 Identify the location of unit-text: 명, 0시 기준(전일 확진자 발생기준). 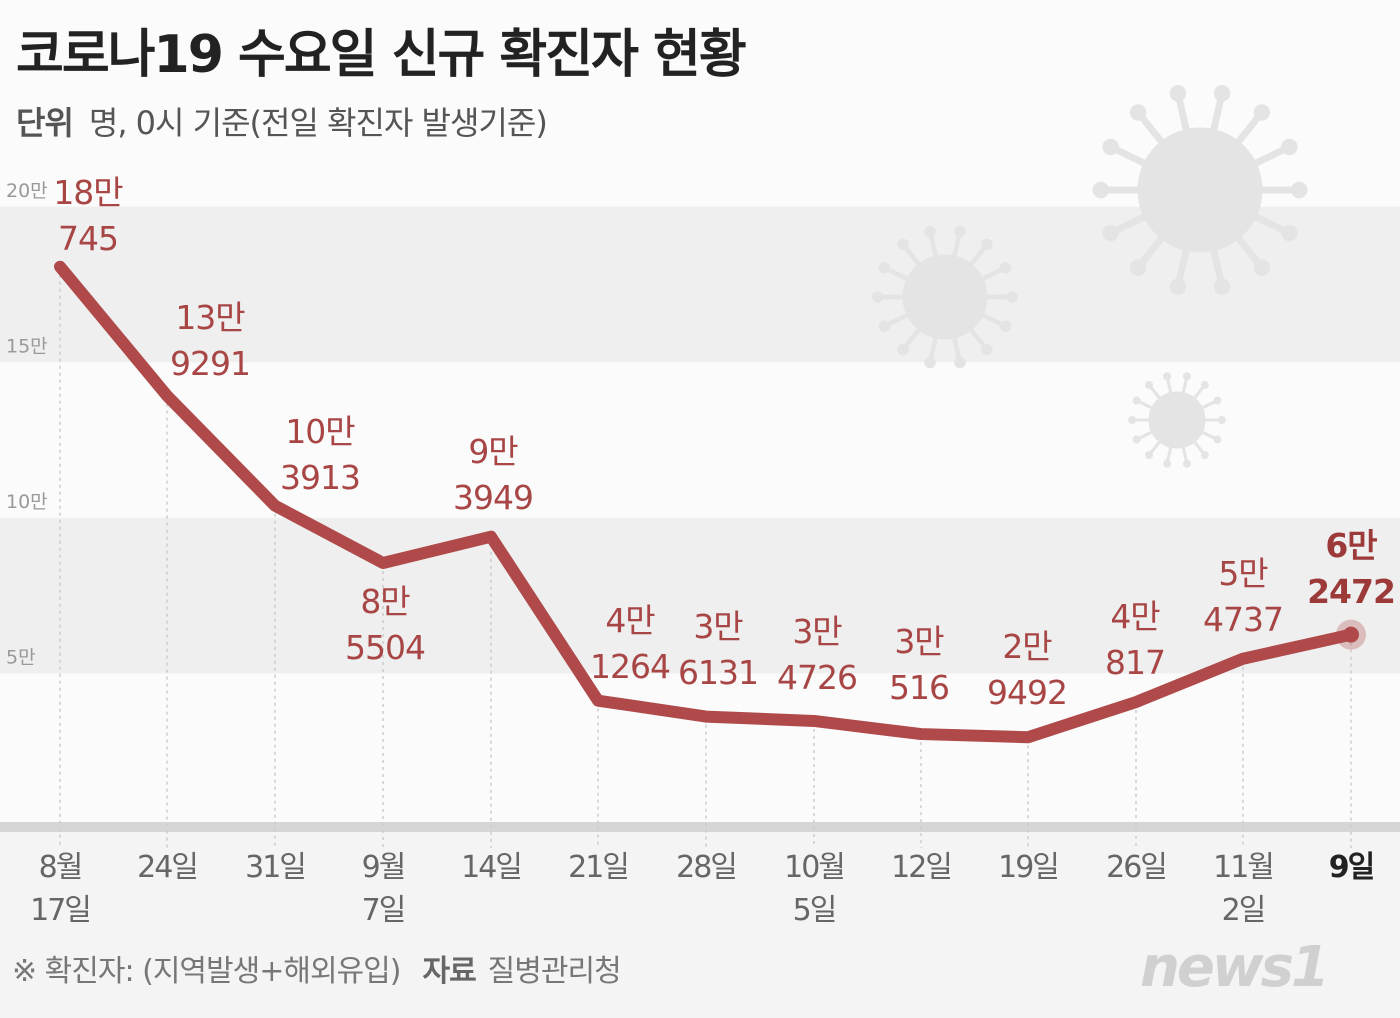
(318, 123).